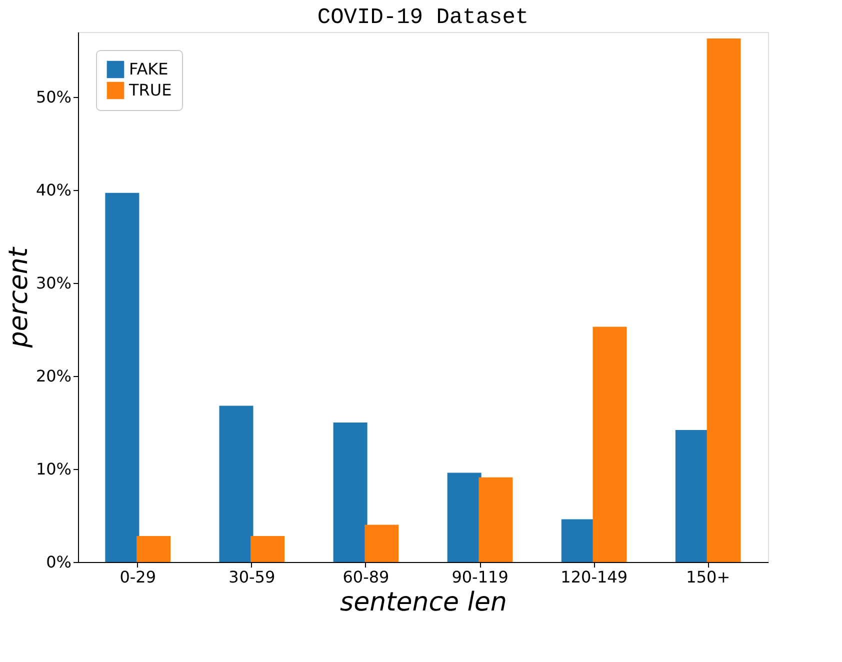  I want to click on x-tick-label: 120-149, so click(594, 577).